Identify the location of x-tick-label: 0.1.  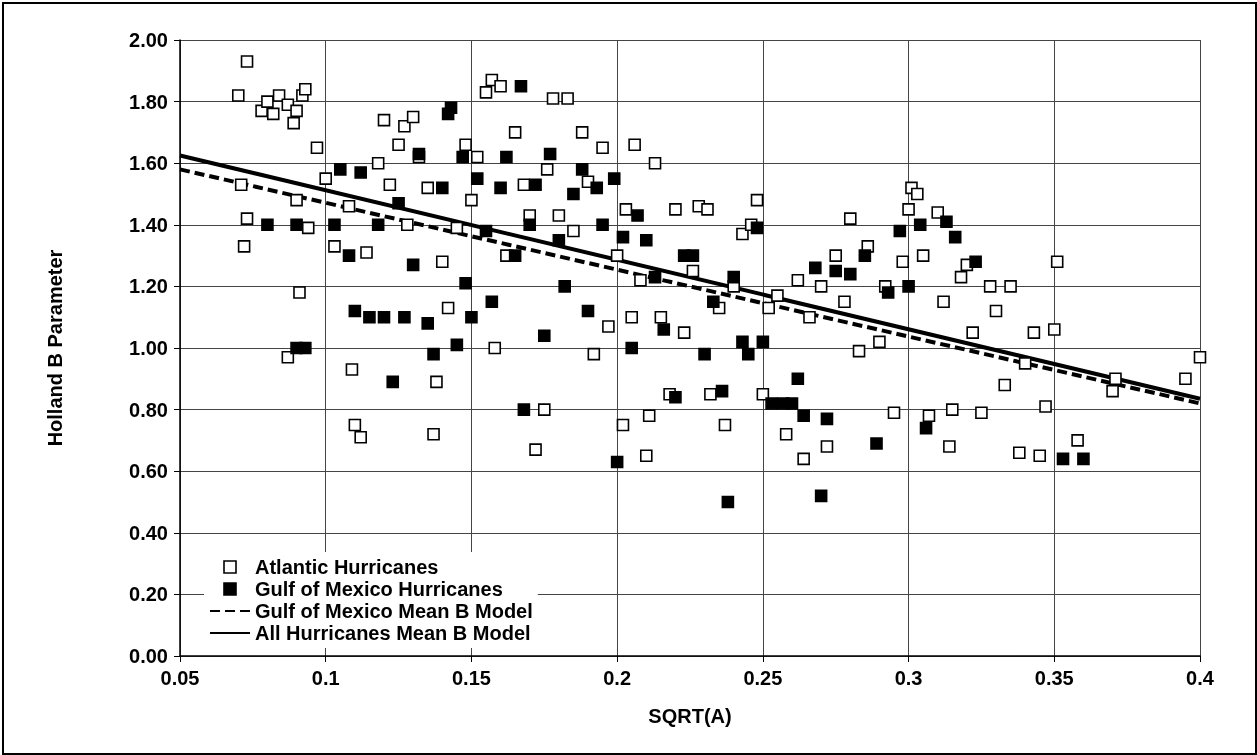
(325, 678).